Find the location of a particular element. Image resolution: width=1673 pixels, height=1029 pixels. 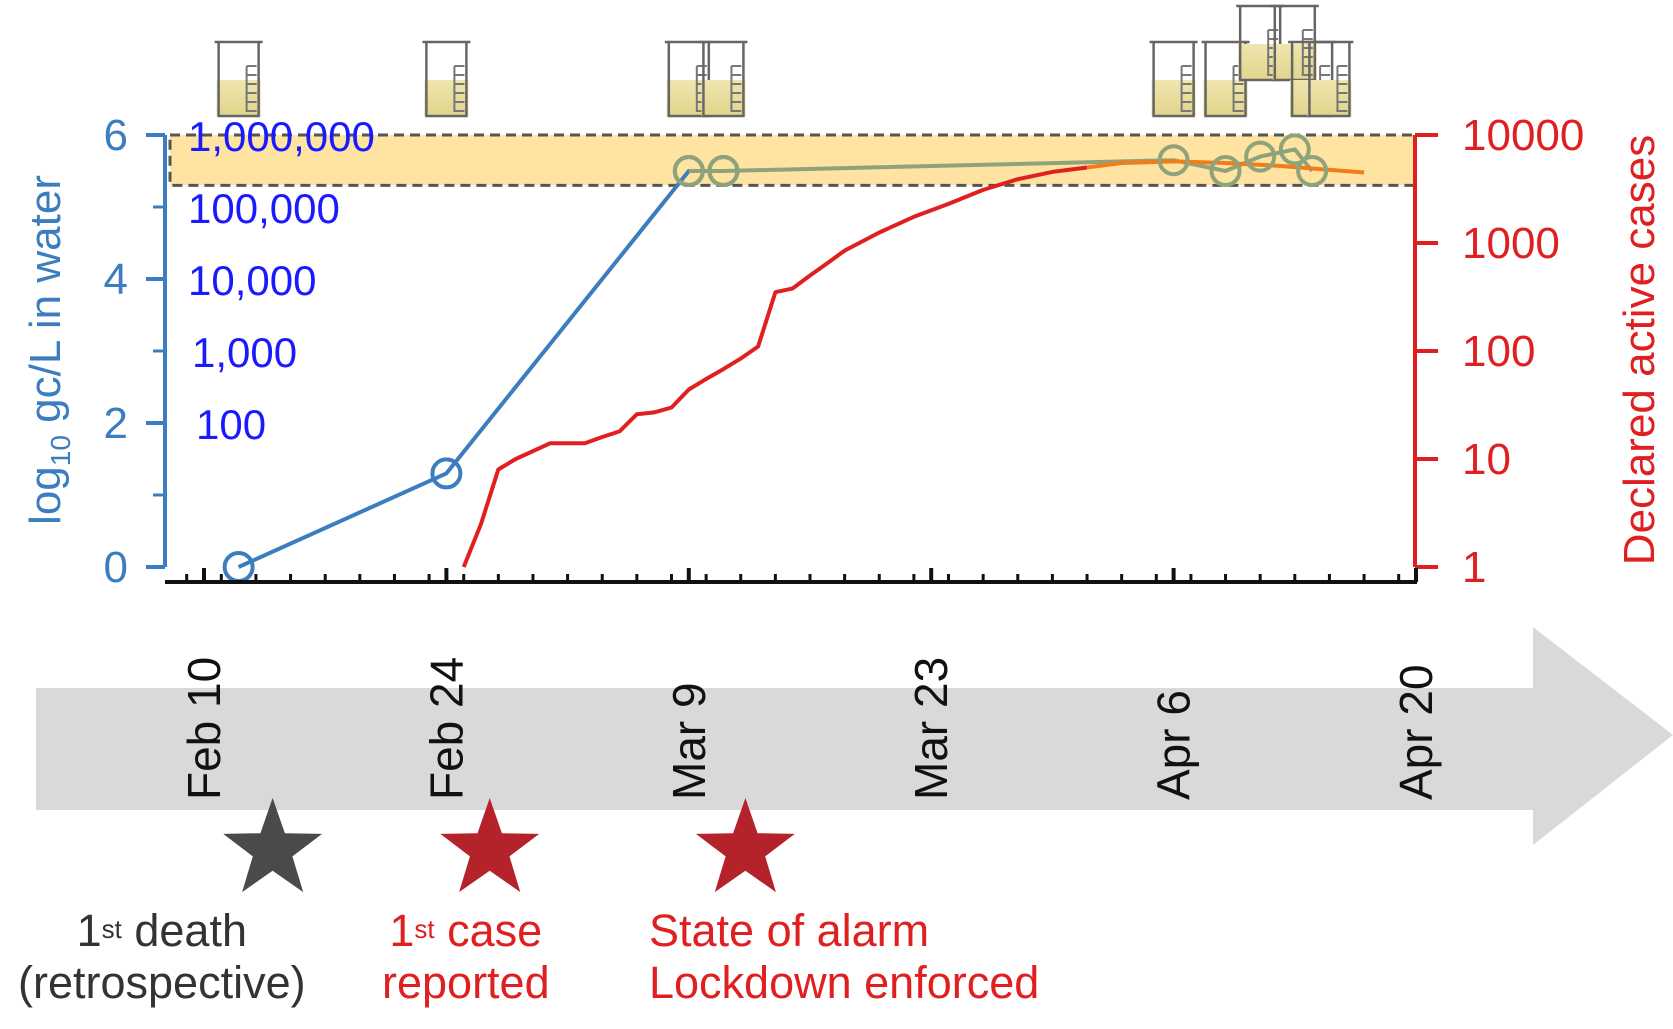

right-axis-label: Declared active cases is located at coordinates (1639, 350).